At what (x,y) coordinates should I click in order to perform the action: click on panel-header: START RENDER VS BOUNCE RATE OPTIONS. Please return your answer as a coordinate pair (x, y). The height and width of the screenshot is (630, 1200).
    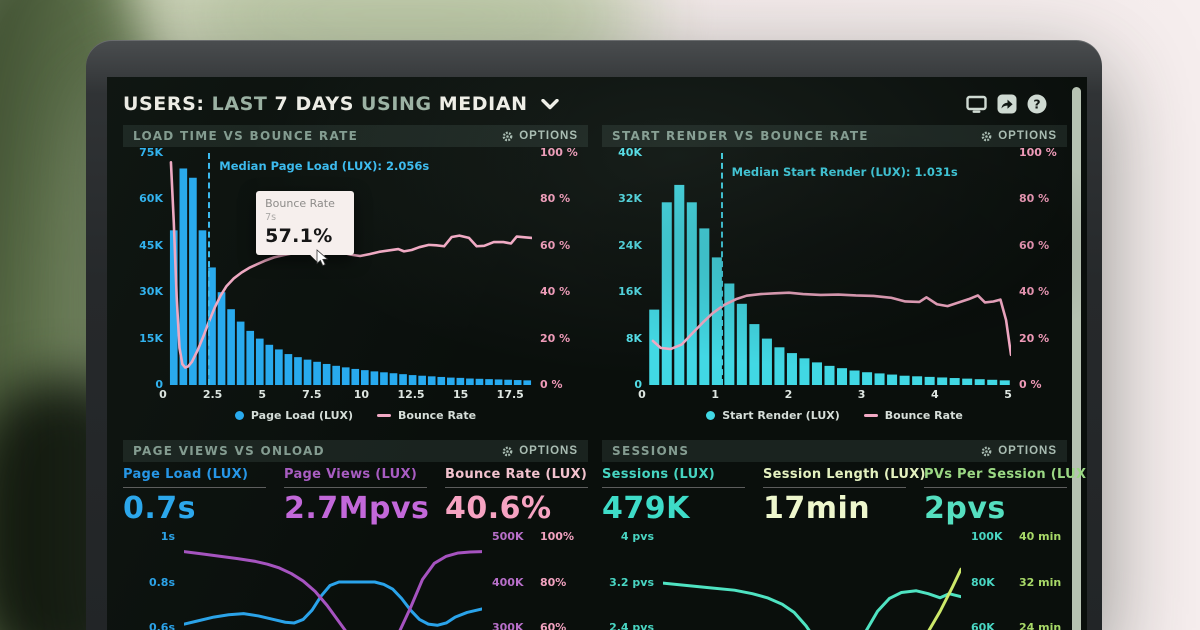
    Looking at the image, I should click on (834, 136).